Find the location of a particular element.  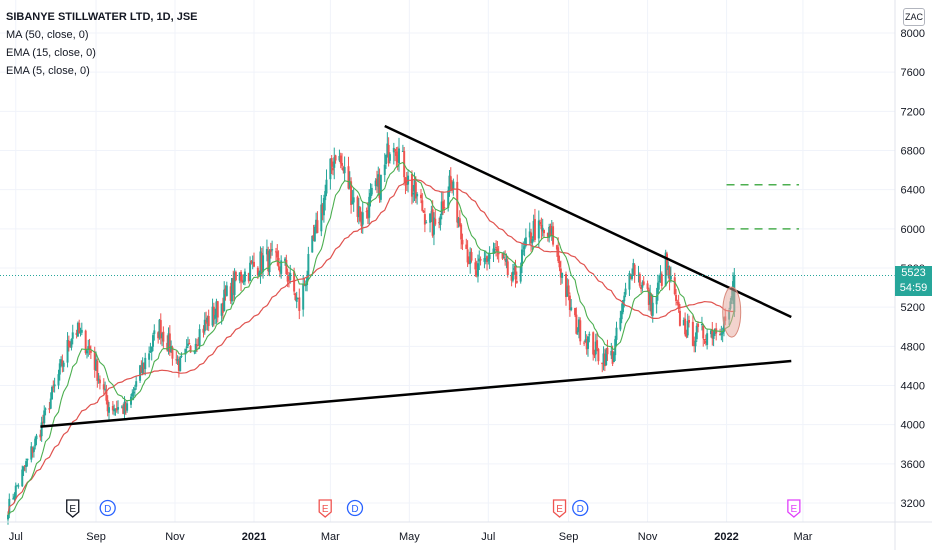

y-tick-label: 8000 is located at coordinates (913, 34).